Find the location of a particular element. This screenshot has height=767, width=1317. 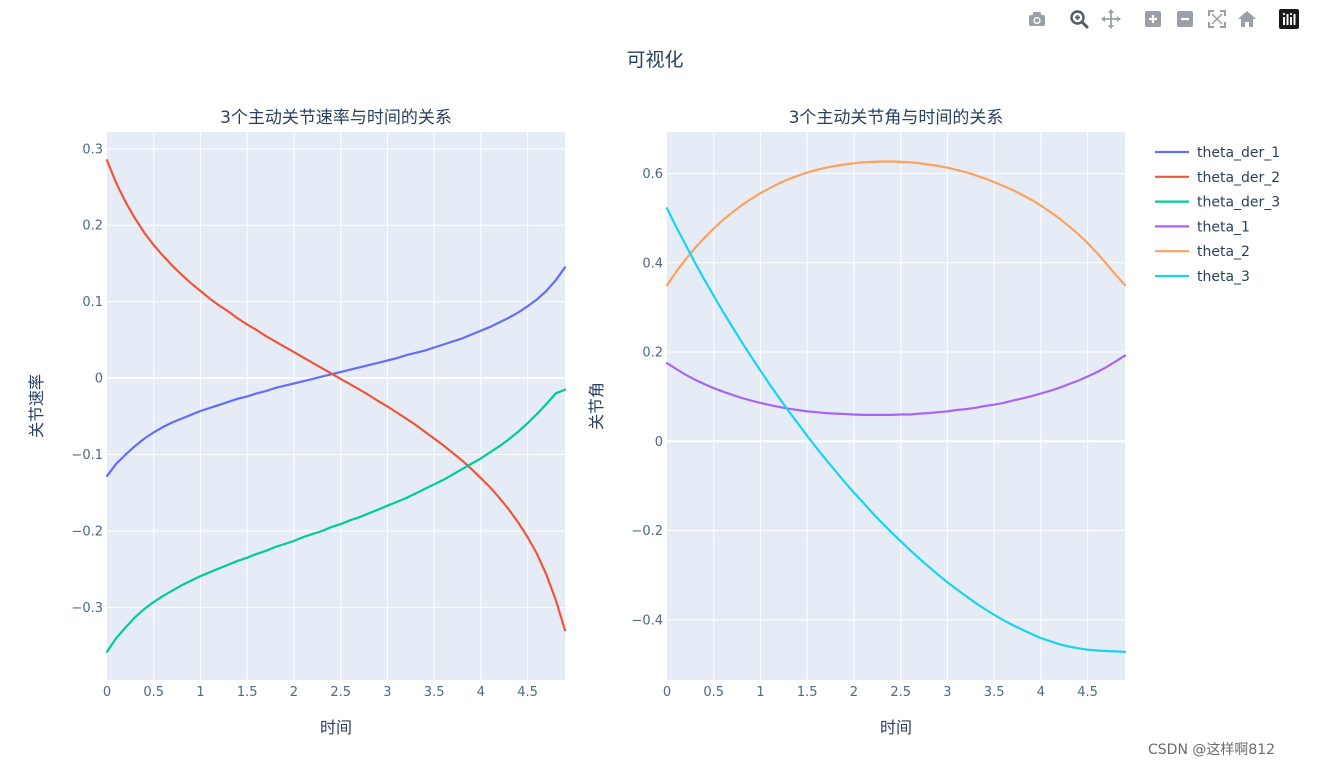

legend-item-theta-der-1: theta_der_1 is located at coordinates (1217, 153).